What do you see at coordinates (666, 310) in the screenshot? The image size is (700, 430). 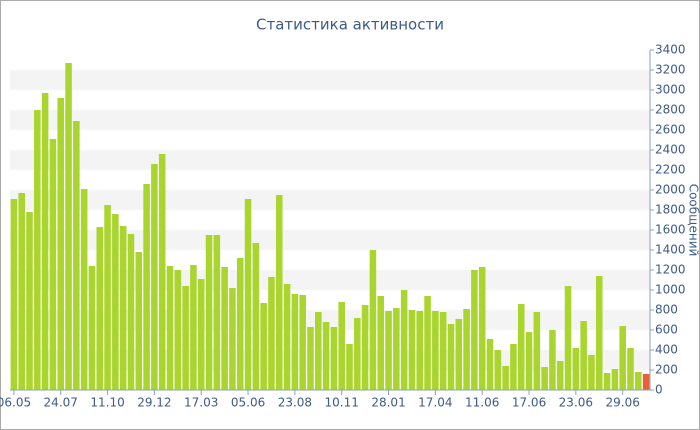 I see `y-tick-label: 800` at bounding box center [666, 310].